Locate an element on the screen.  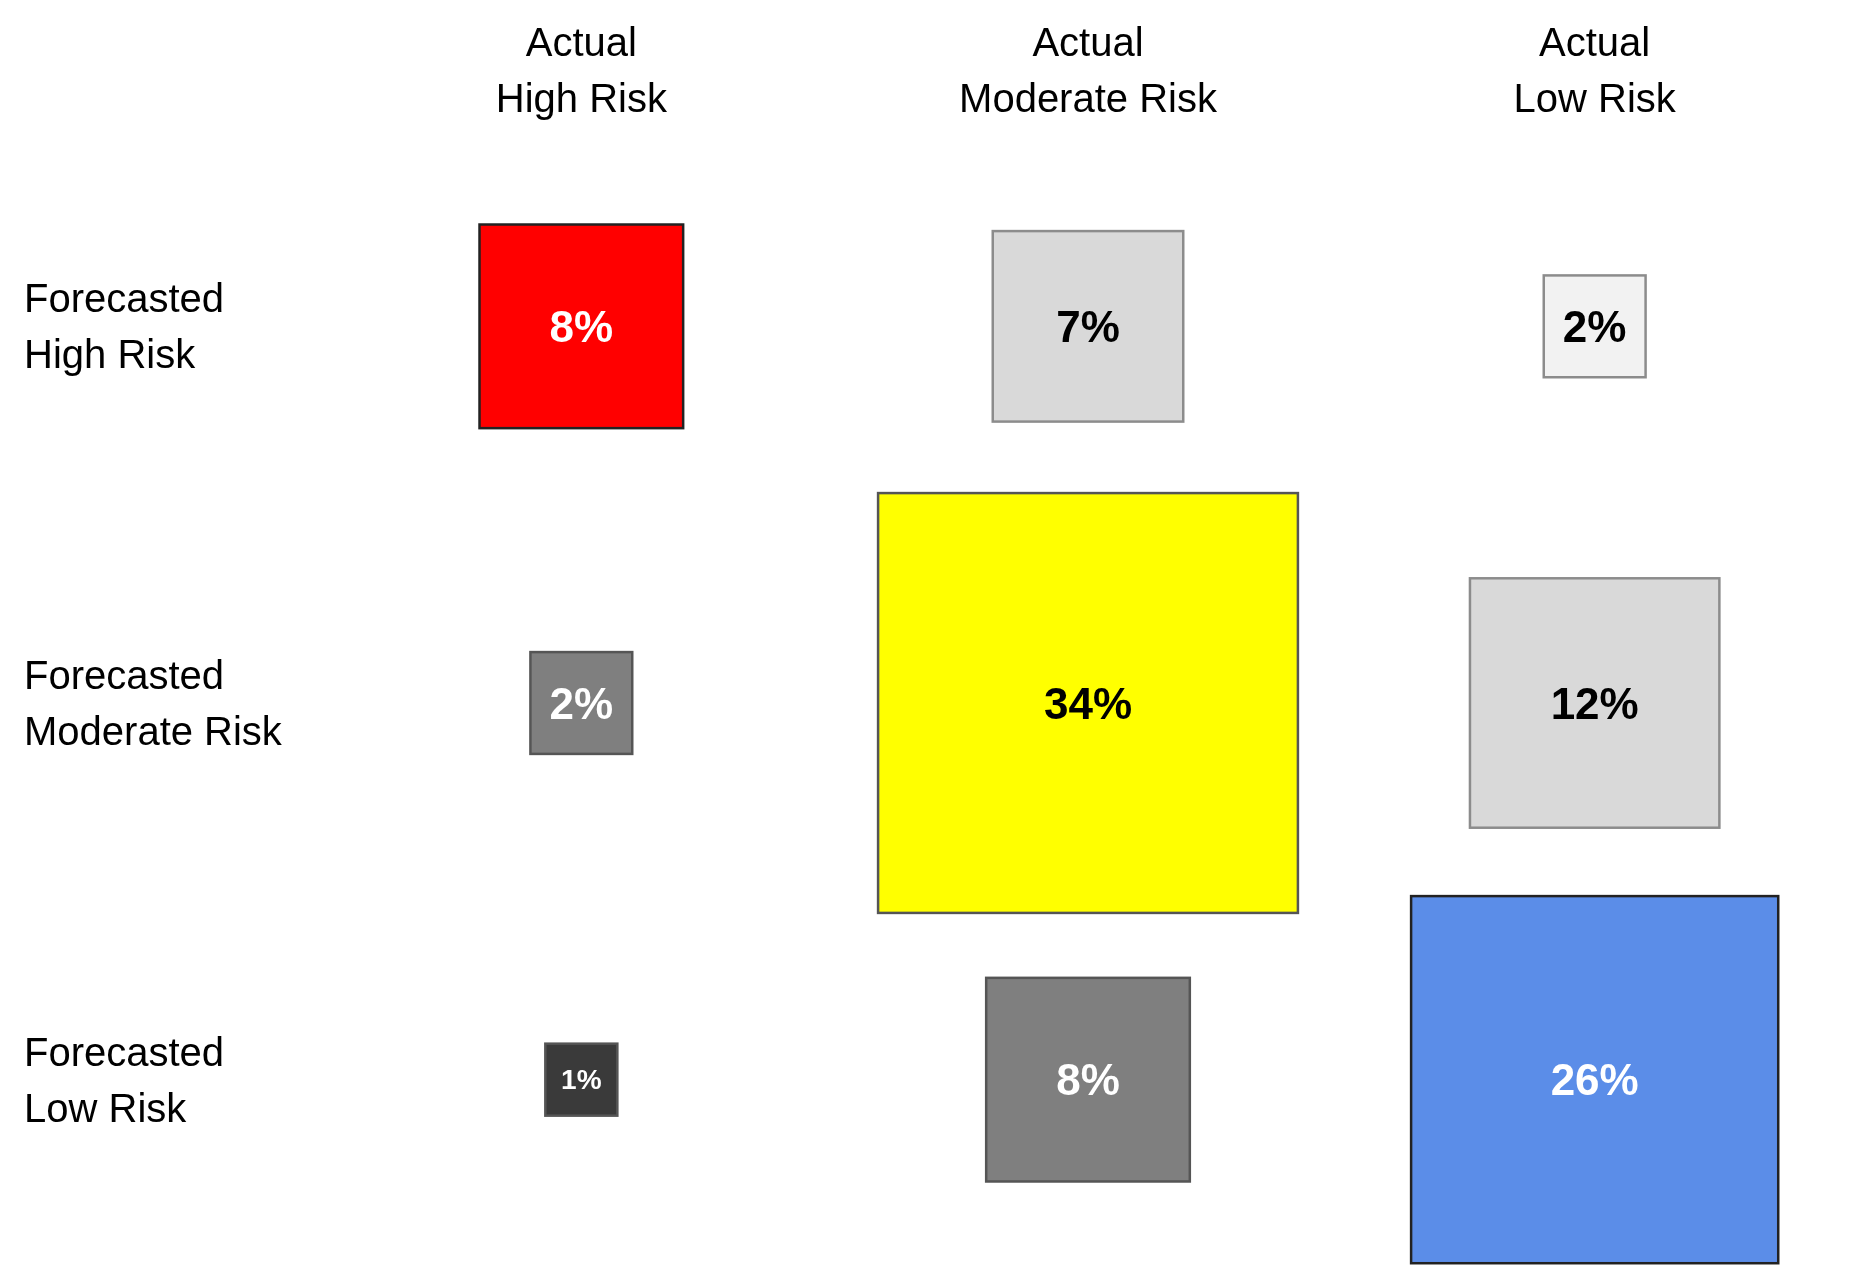
data-label: 34% is located at coordinates (1088, 703).